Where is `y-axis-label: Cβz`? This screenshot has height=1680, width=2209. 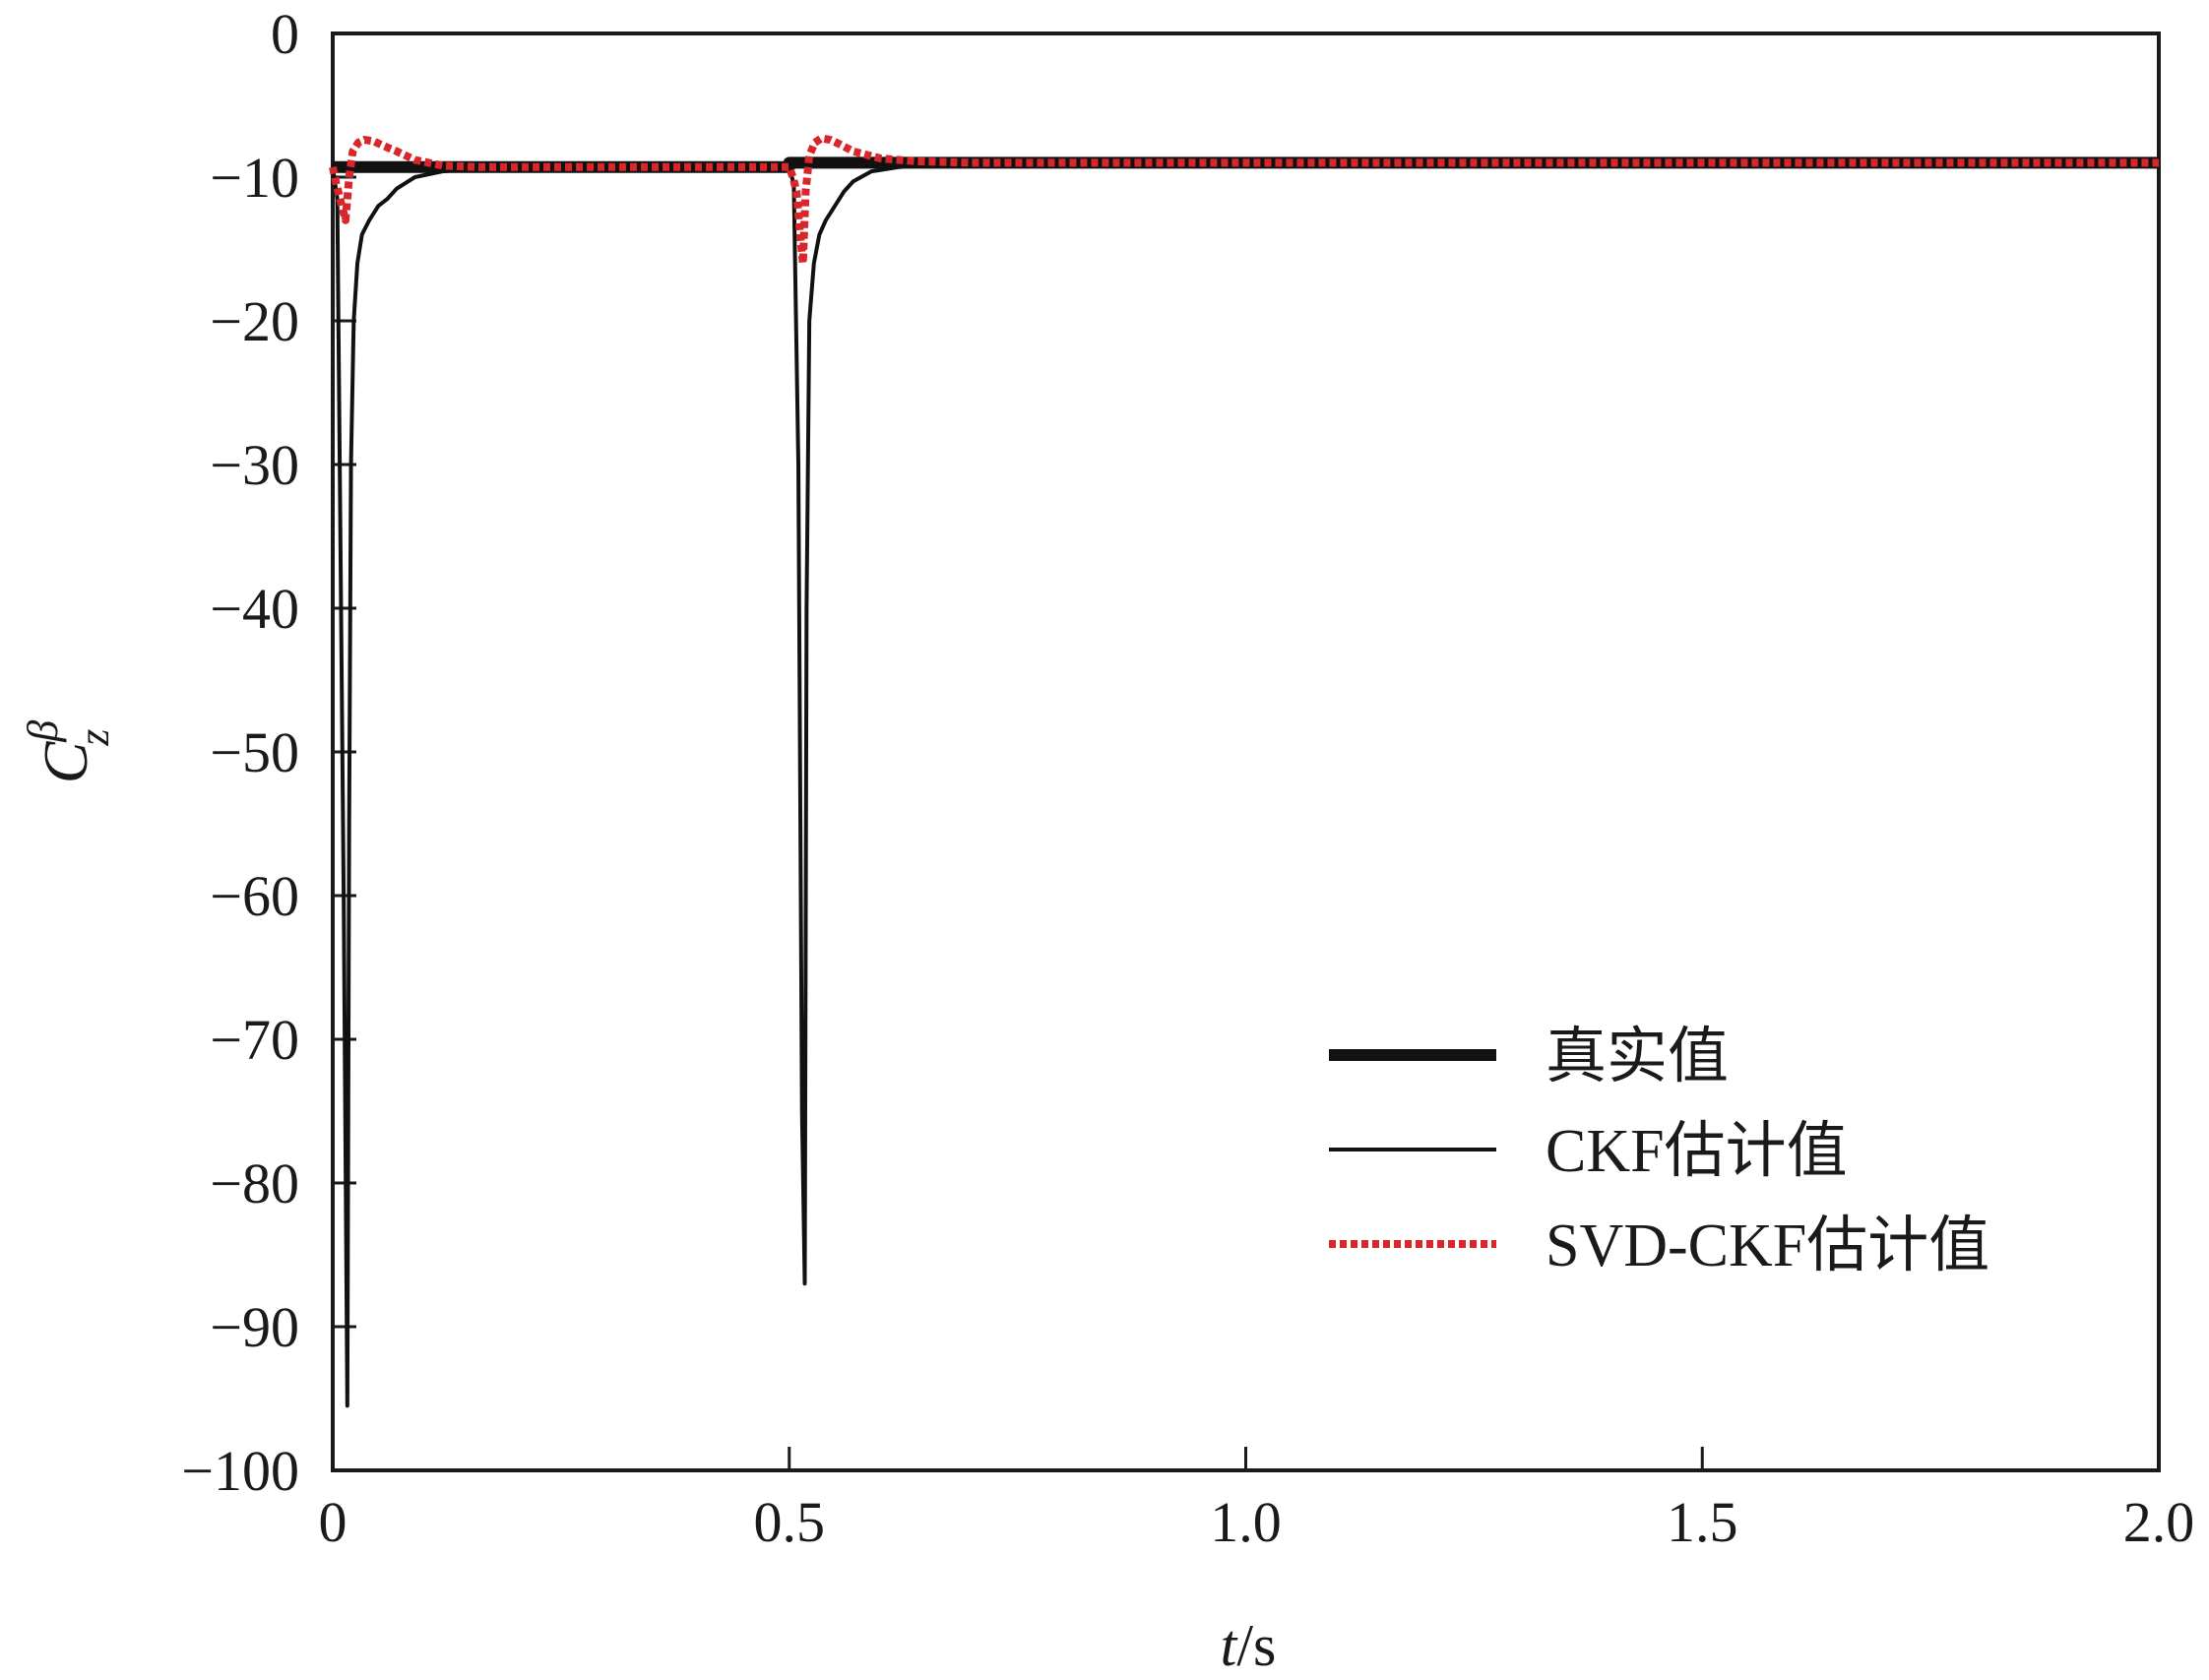
y-axis-label: Cβz is located at coordinates (68, 752).